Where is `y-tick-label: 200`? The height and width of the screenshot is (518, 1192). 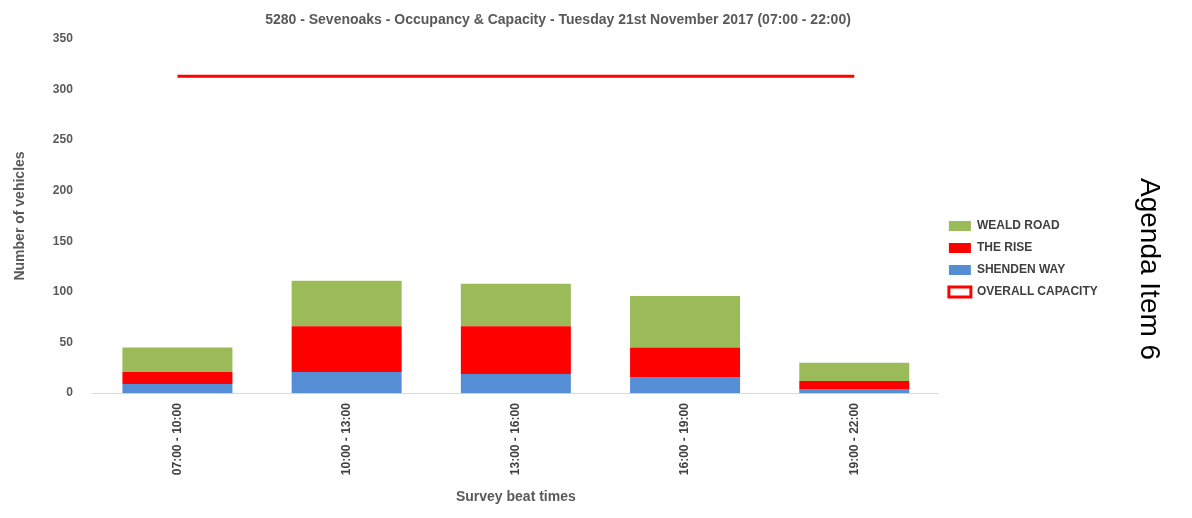 y-tick-label: 200 is located at coordinates (63, 189).